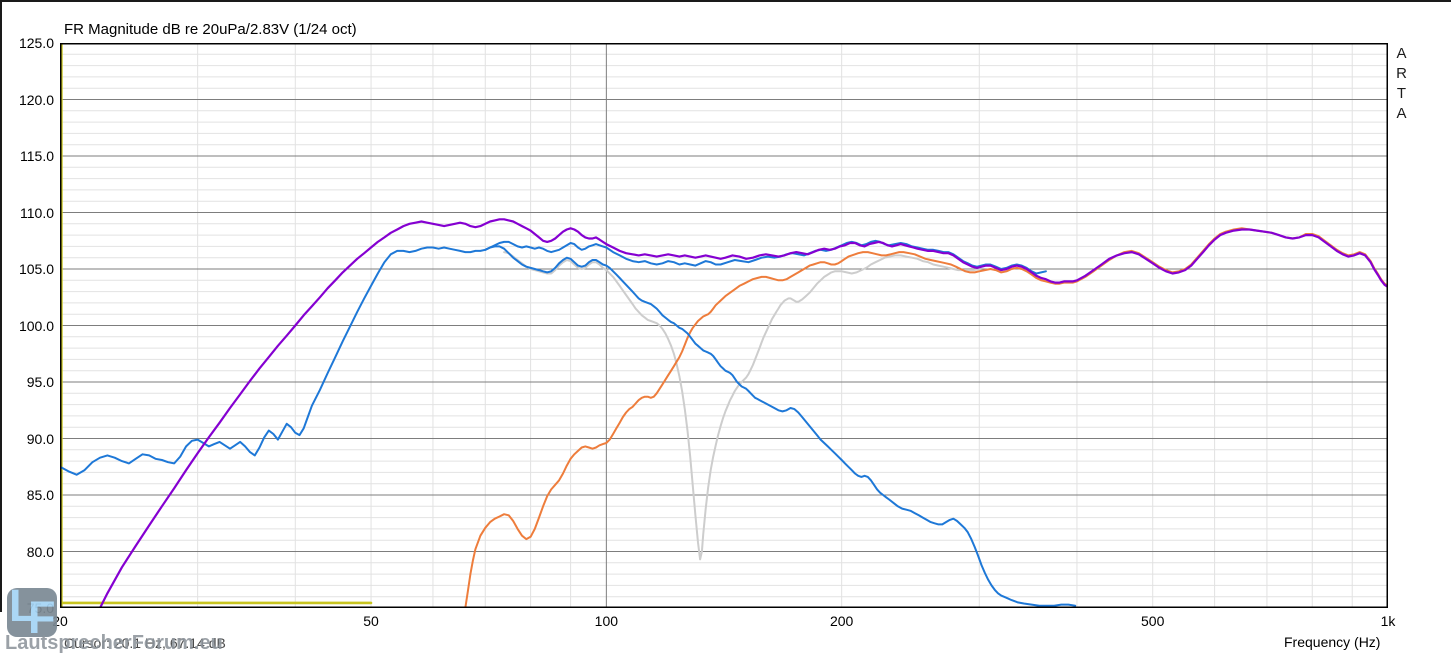 The height and width of the screenshot is (658, 1451). Describe the element at coordinates (42, 617) in the screenshot. I see `logo-letter-f: F` at that location.